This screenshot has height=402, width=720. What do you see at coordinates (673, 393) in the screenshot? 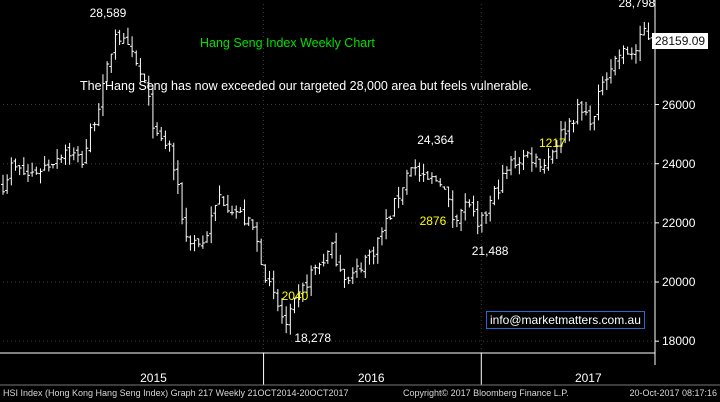
I see `footer-timestamp: 20-Oct-2017 08:17:16` at bounding box center [673, 393].